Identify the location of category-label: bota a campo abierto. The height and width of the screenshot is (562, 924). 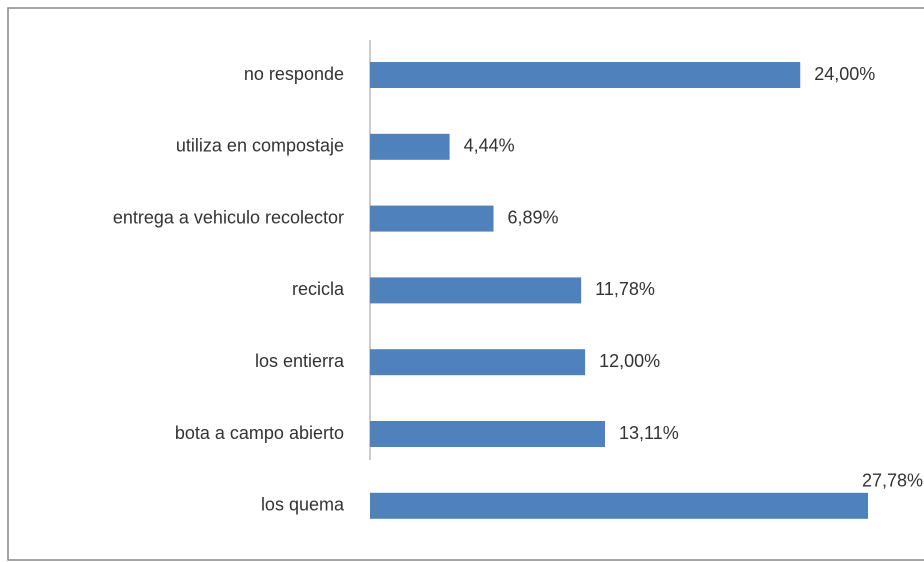
(259, 433).